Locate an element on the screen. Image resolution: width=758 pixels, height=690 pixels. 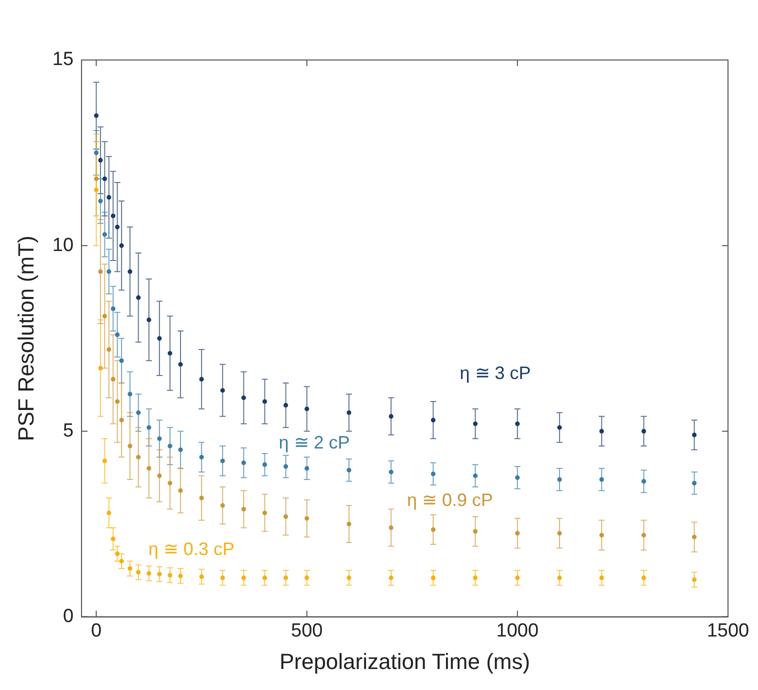
x-tick-label: 1000 is located at coordinates (517, 631).